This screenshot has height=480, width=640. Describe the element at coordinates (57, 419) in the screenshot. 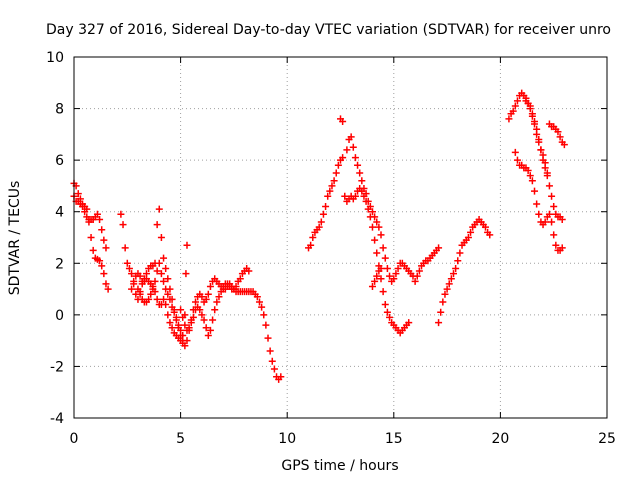

I see `y-tick-label: -4` at that location.